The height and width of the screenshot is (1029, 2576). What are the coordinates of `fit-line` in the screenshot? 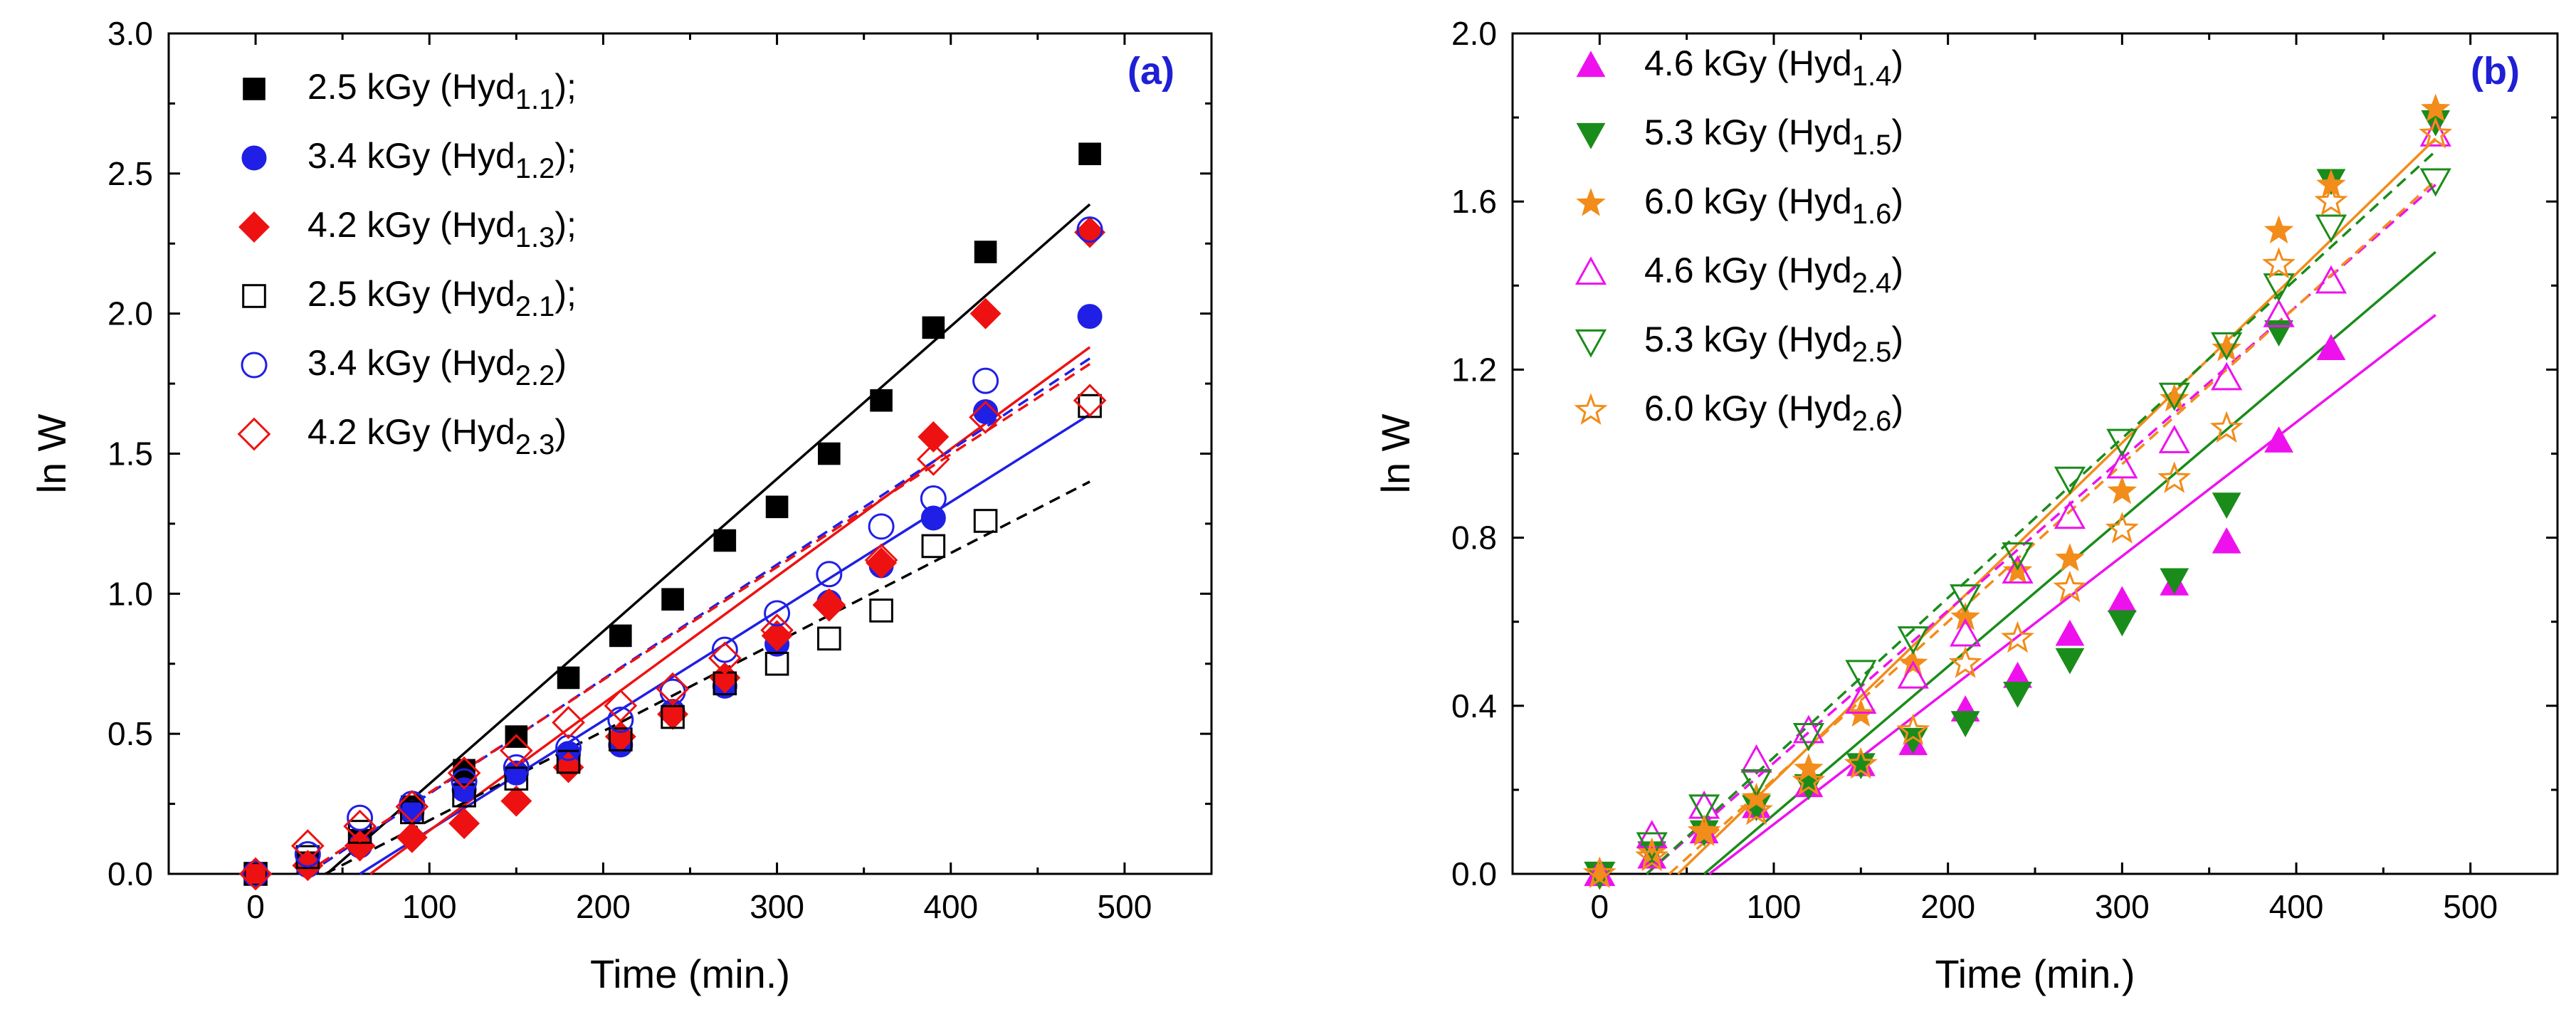 It's located at (730, 610).